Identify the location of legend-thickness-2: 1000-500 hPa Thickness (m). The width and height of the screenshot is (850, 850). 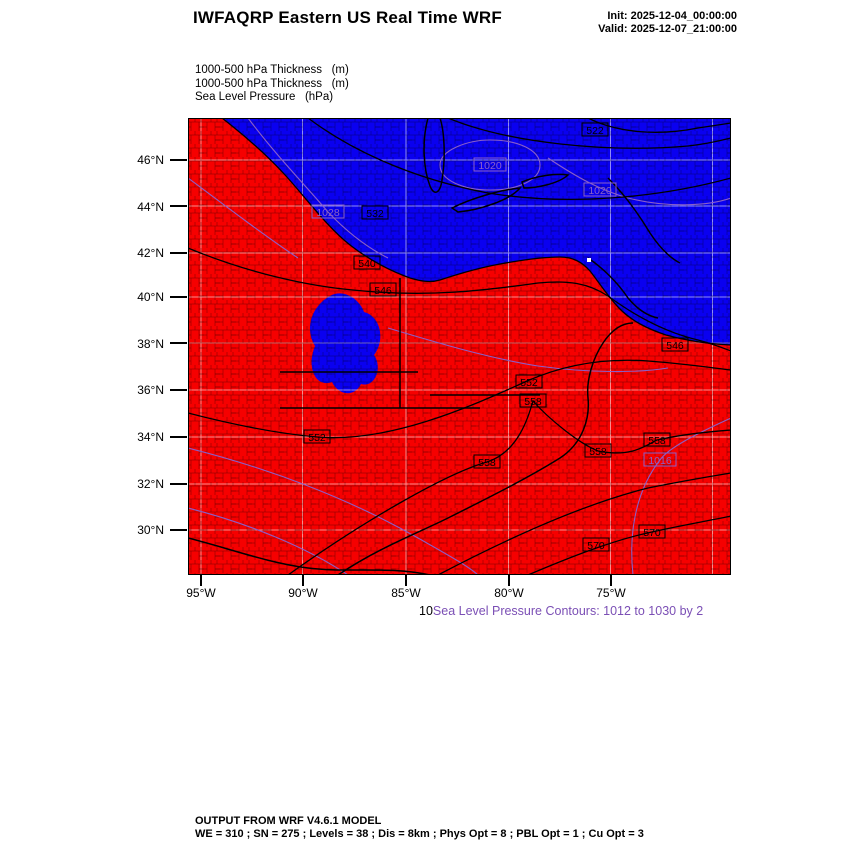
(272, 83).